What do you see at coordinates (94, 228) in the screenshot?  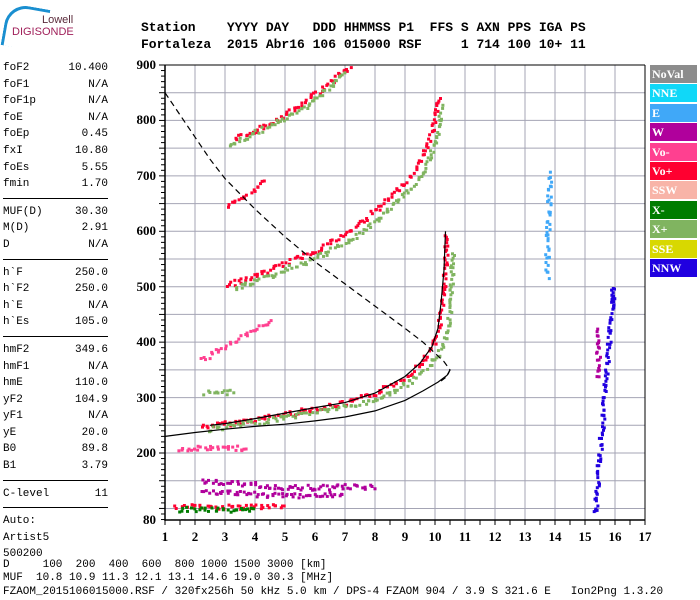 I see `param-value: 2.91` at bounding box center [94, 228].